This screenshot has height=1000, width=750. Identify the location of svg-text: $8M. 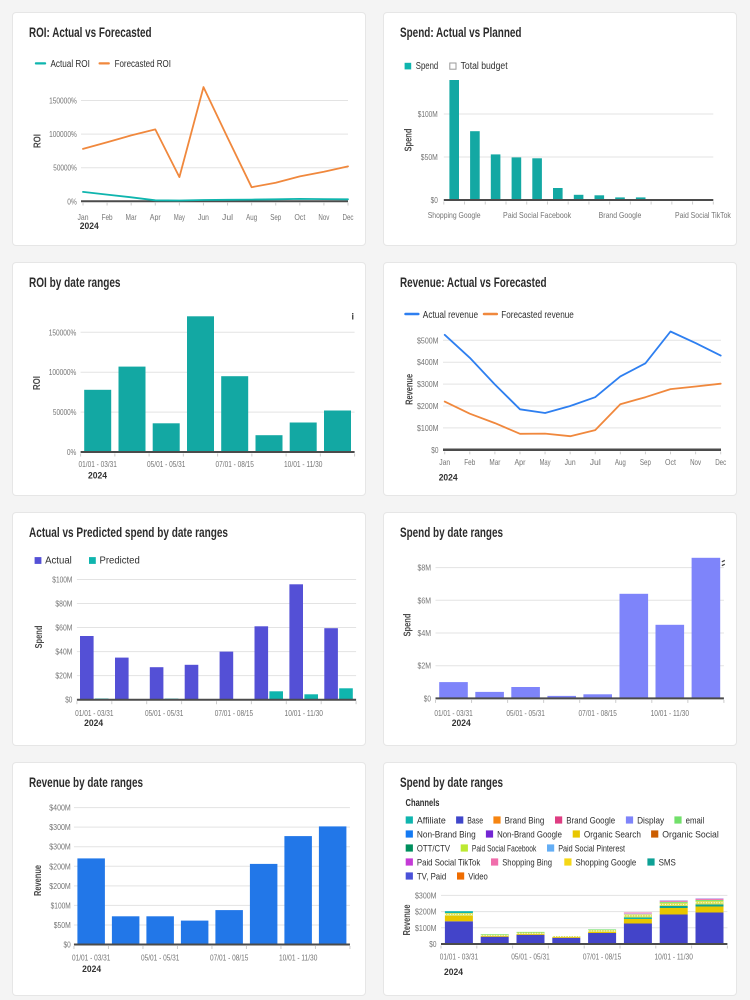
(425, 568).